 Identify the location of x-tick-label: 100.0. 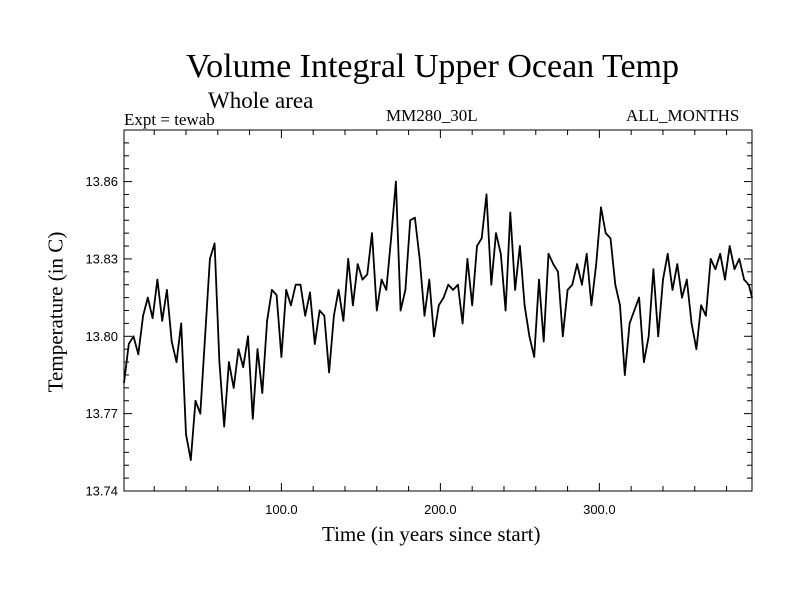
(281, 509).